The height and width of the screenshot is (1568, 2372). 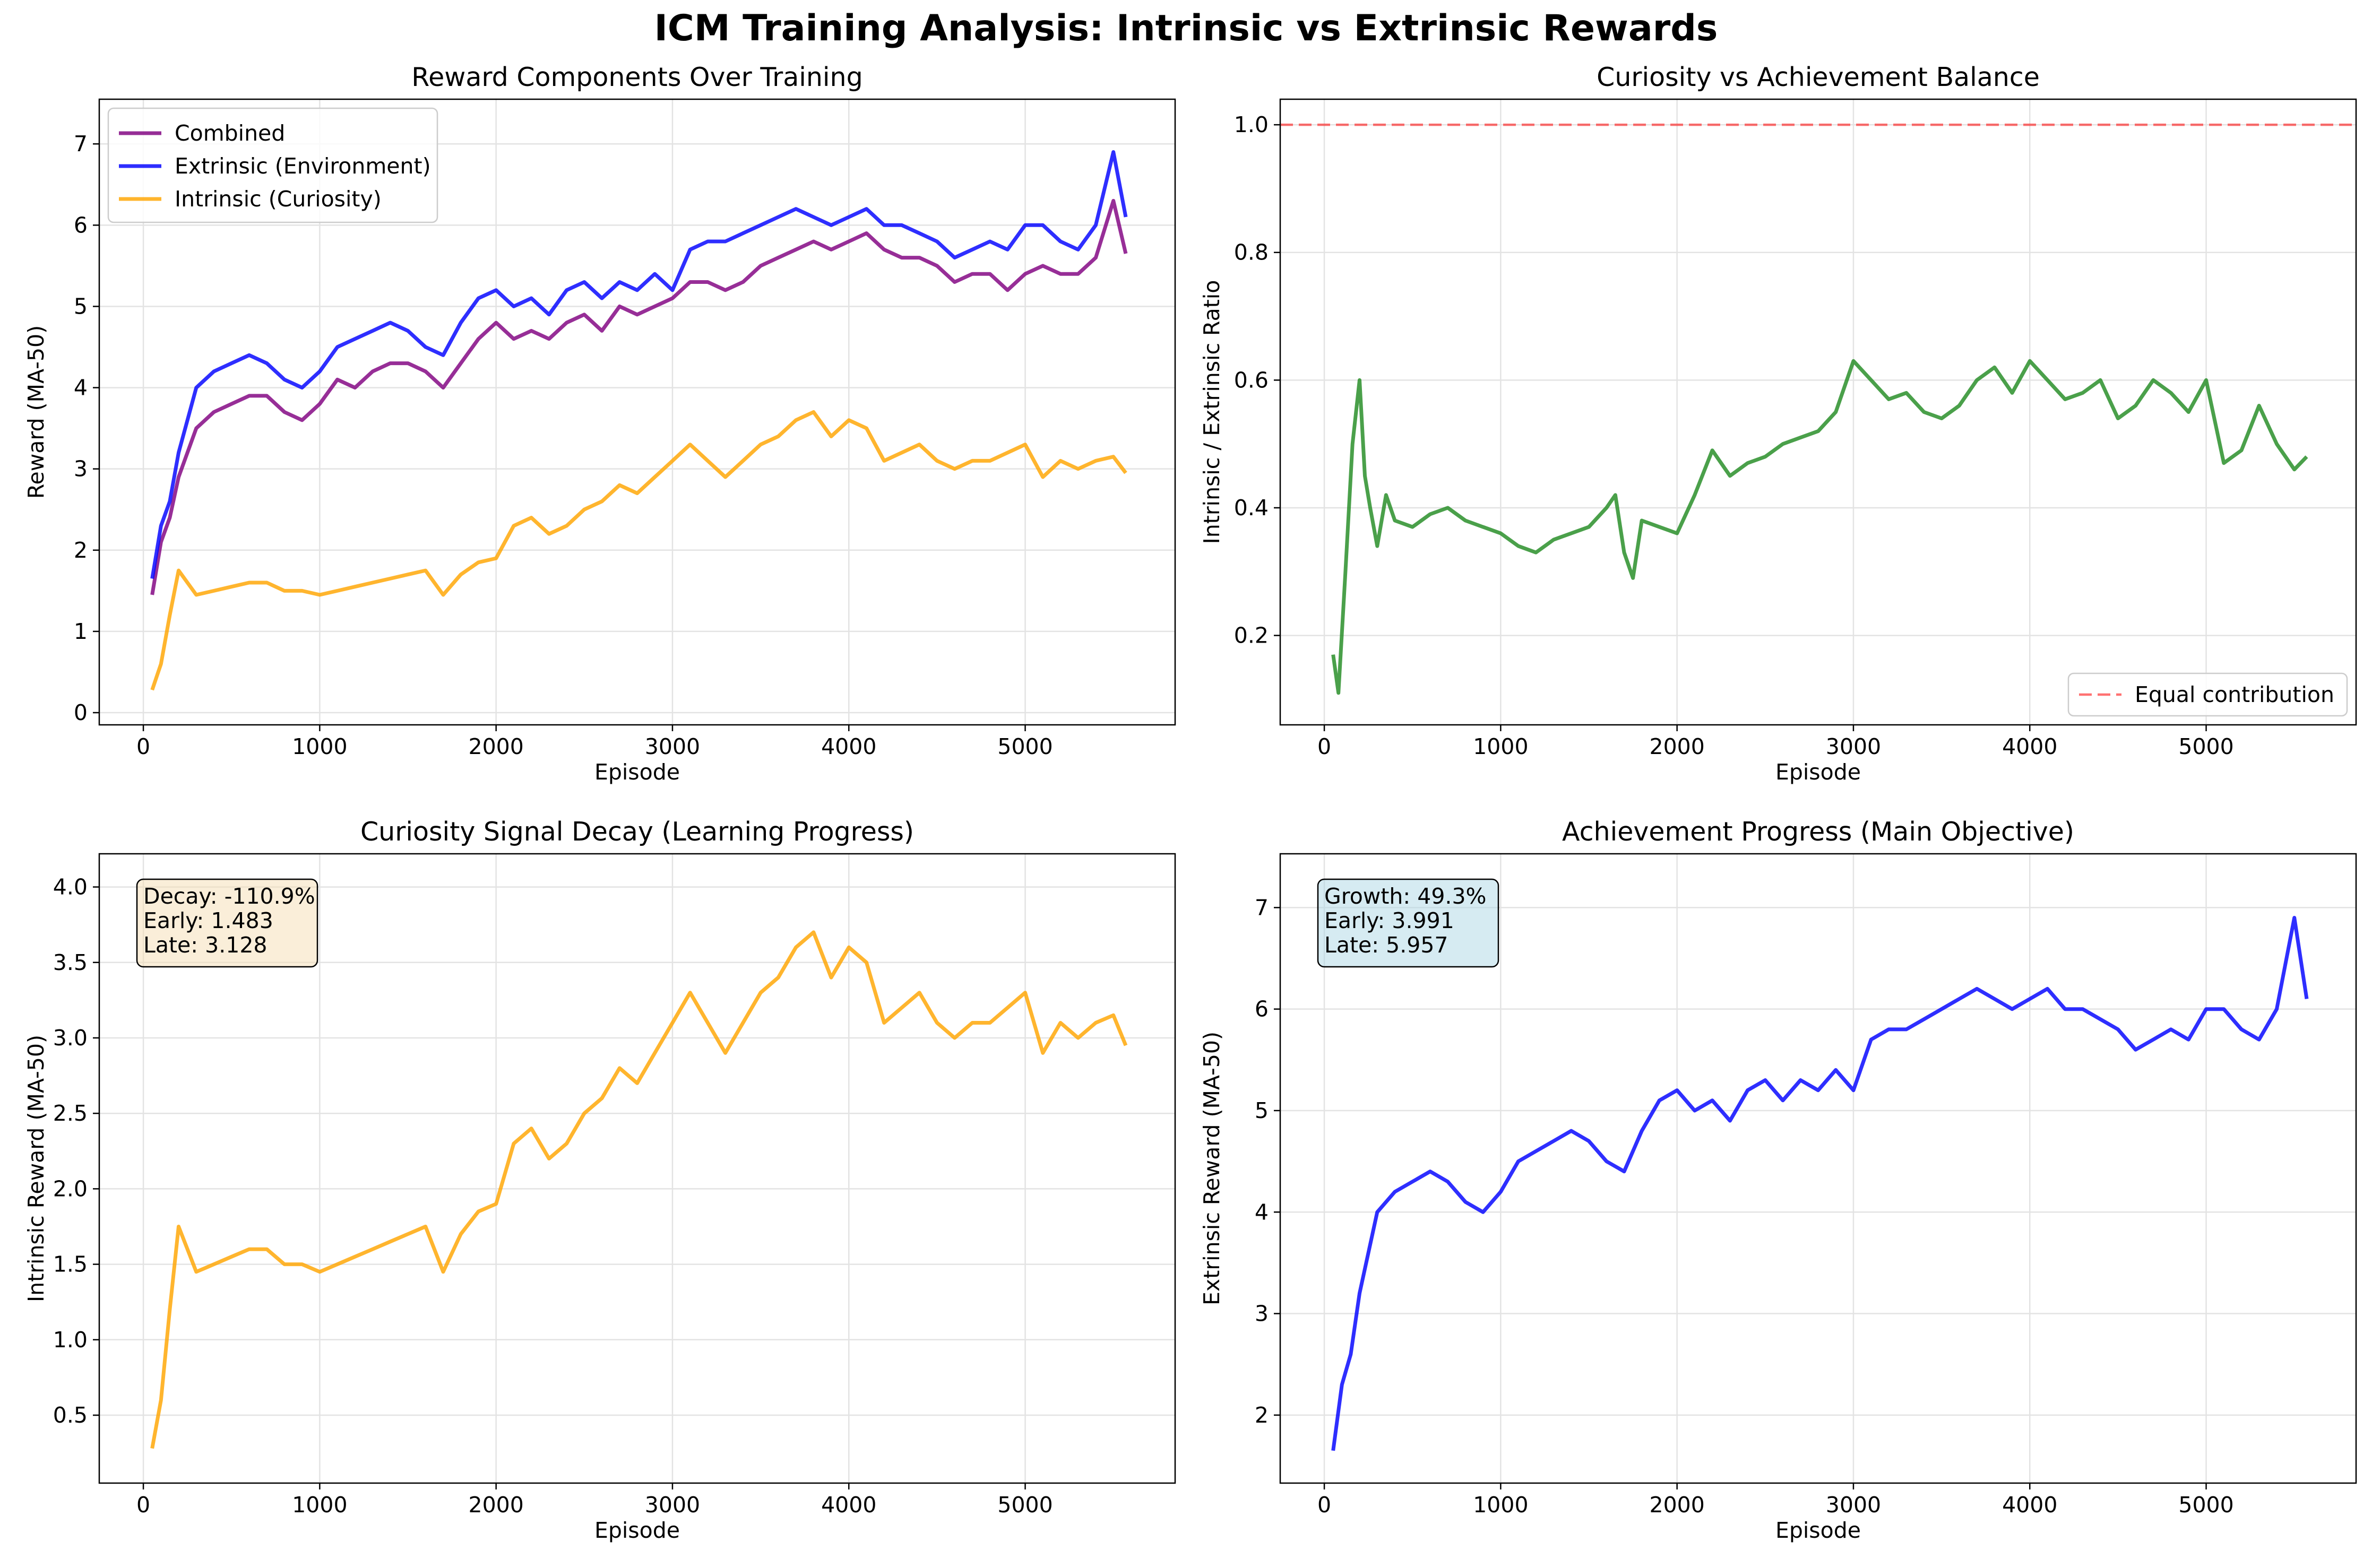 What do you see at coordinates (205, 945) in the screenshot?
I see `stats-annotation-line: Late: 3.128` at bounding box center [205, 945].